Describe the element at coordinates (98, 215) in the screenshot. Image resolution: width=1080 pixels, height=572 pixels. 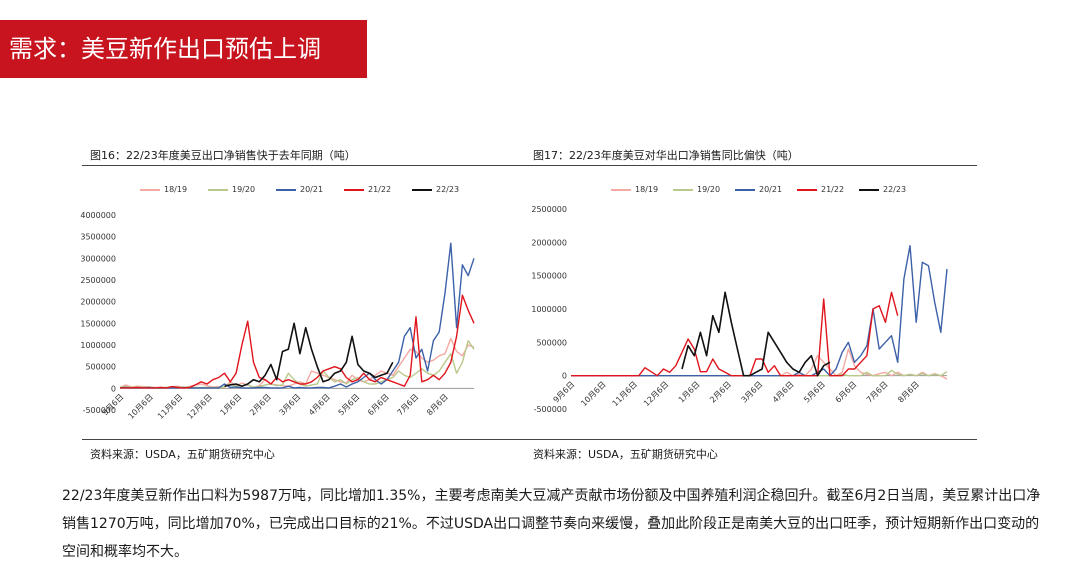
I see `y-tick-label: 4000000` at that location.